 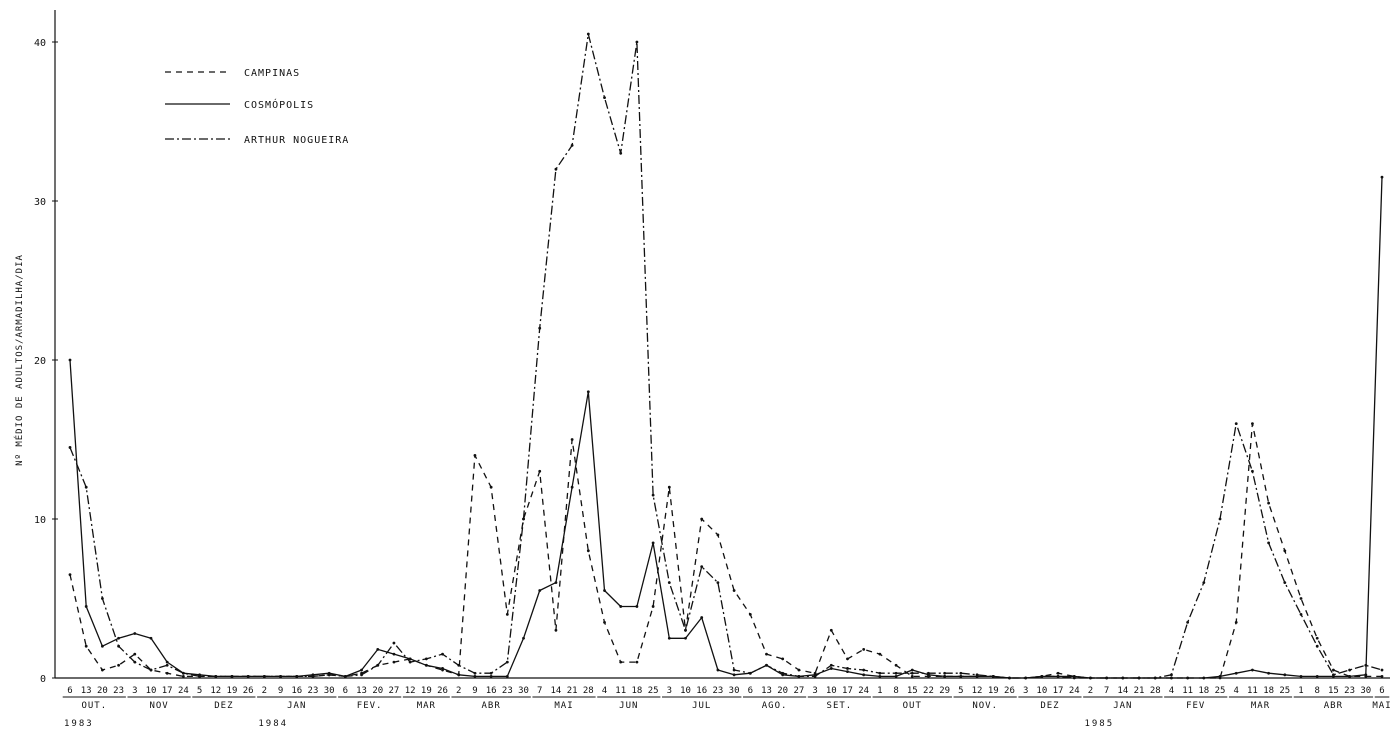 I want to click on legend-label-arthur-nogueira: ARTHUR NOGUEIRA, so click(x=296, y=140).